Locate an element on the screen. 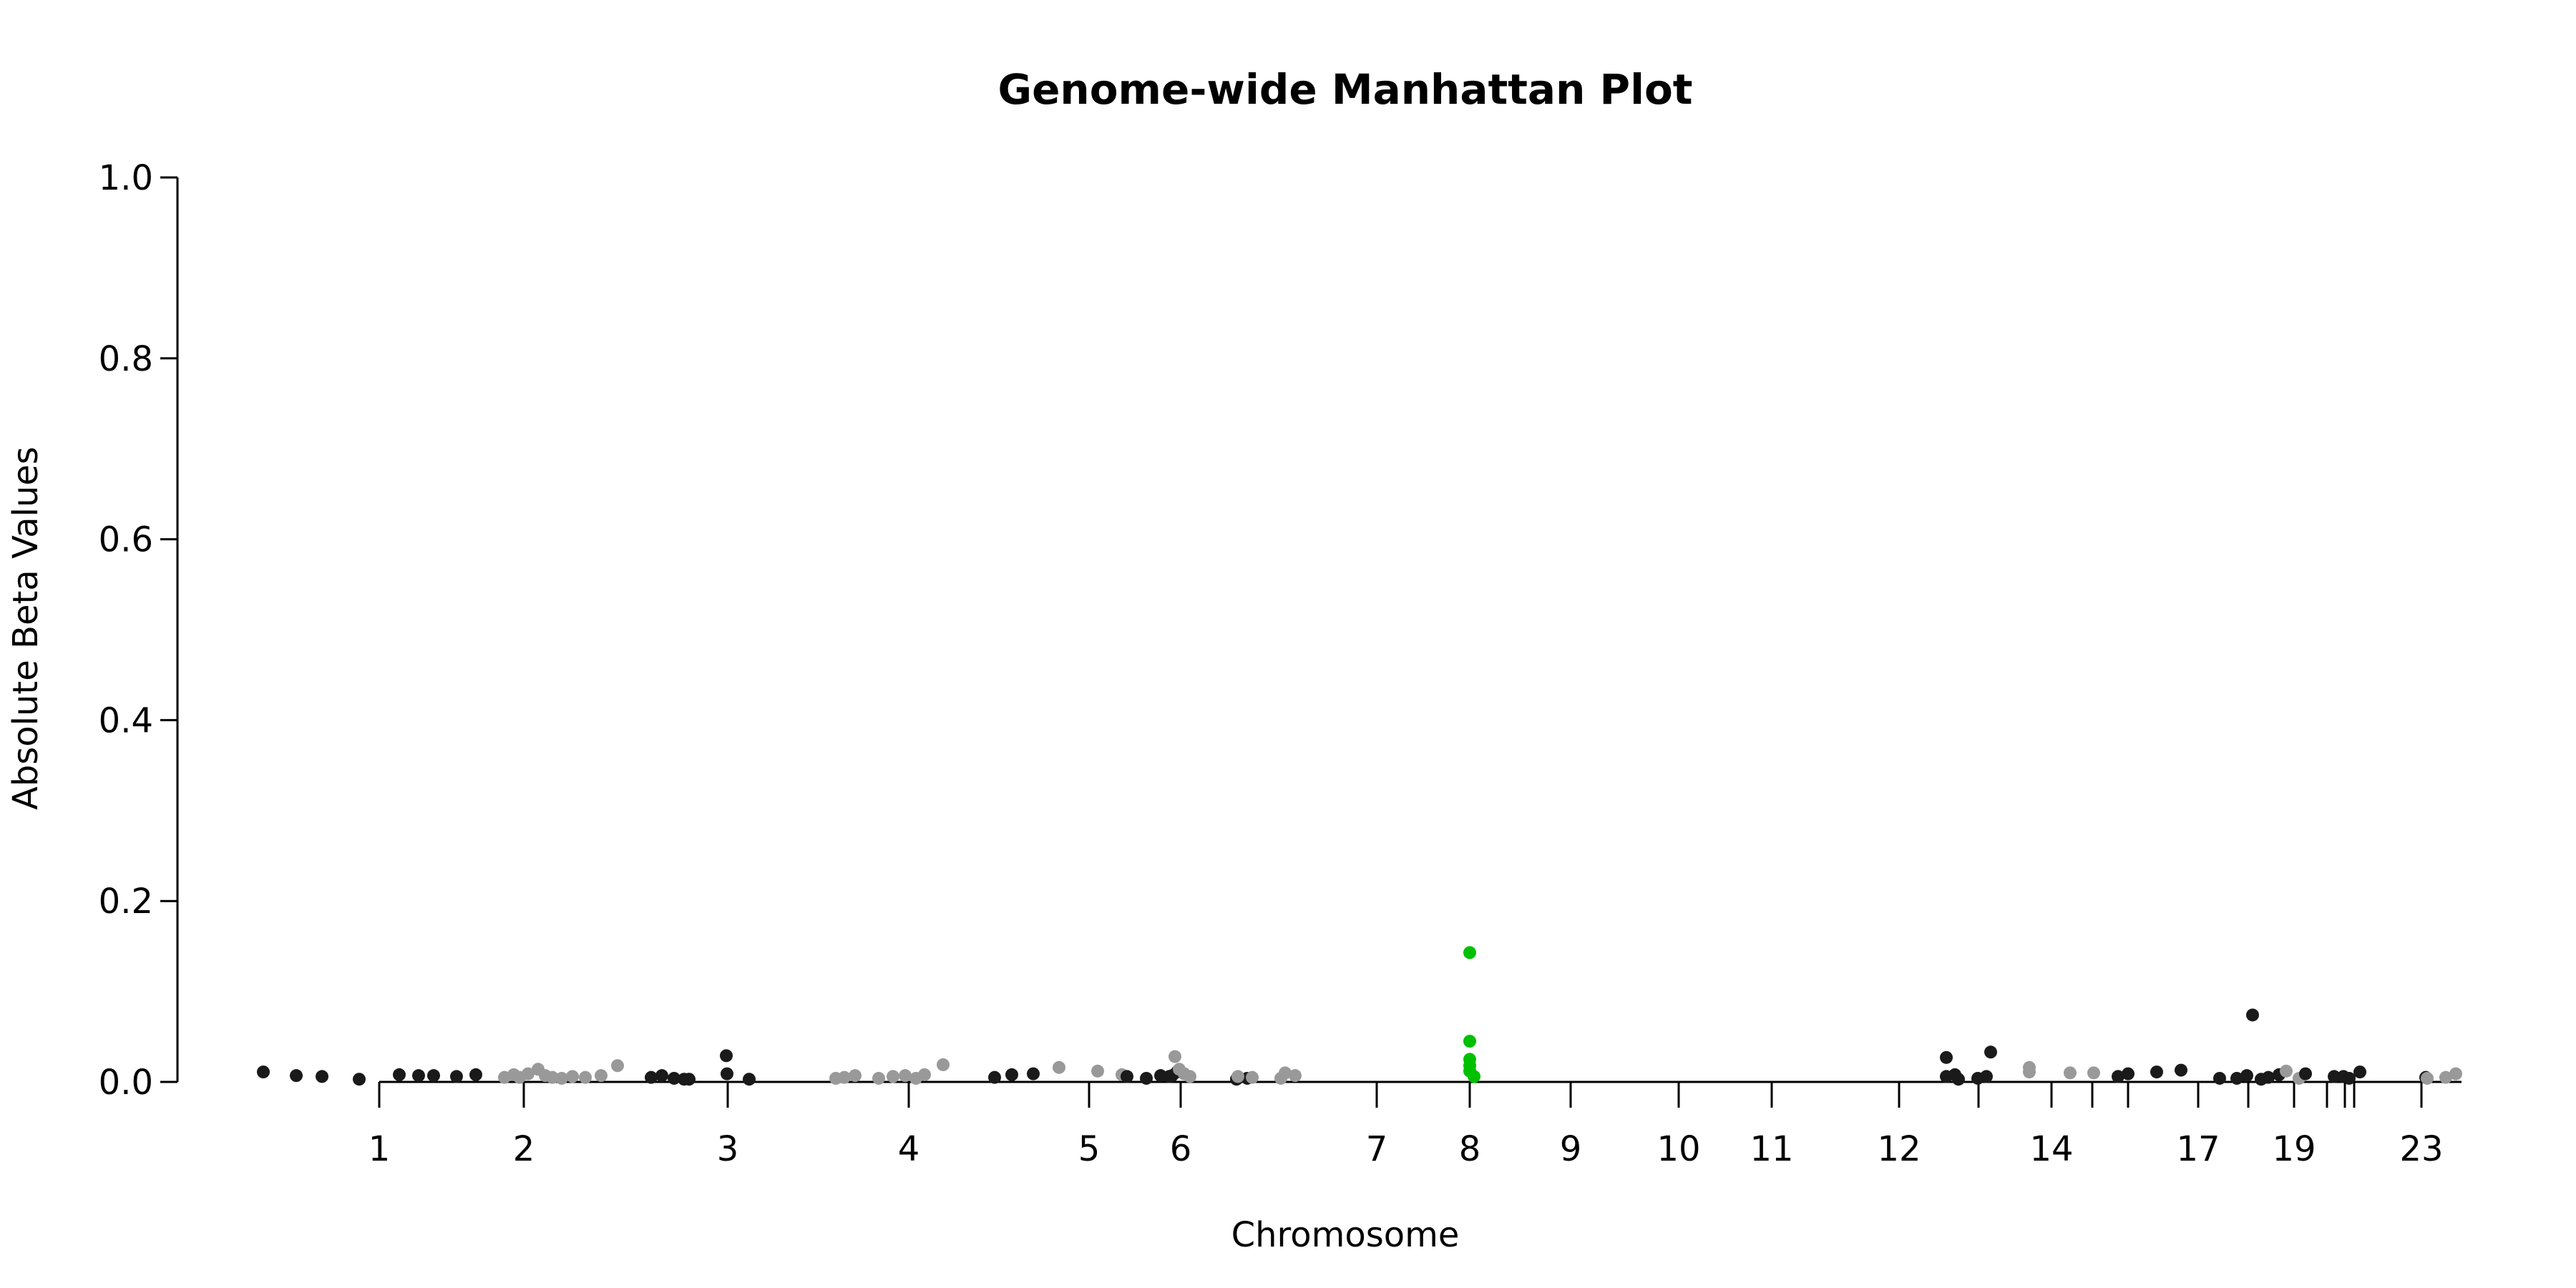 The height and width of the screenshot is (1288, 2576). x-tick-label: 14 is located at coordinates (2051, 1149).